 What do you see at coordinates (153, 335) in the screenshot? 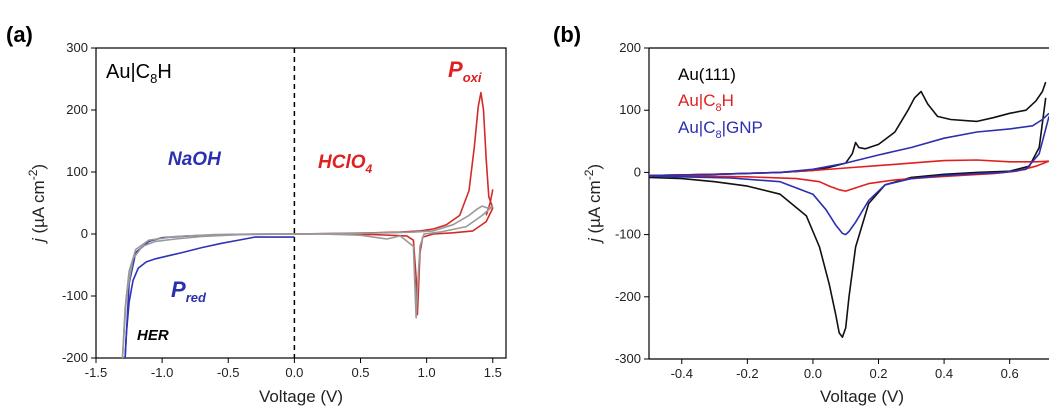
I see `annotation-her: HER` at bounding box center [153, 335].